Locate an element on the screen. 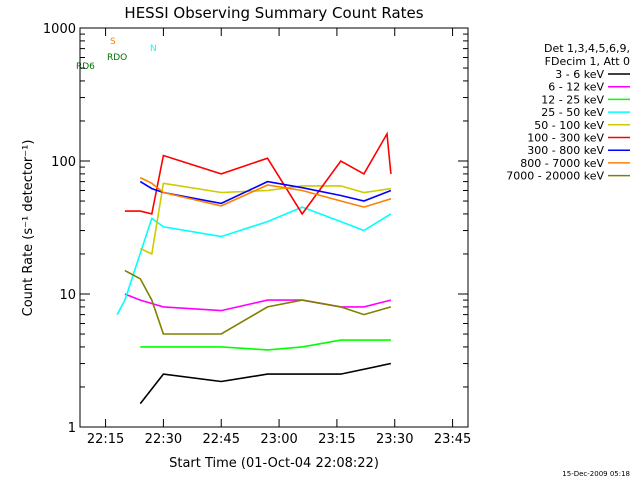 The image size is (640, 480). x-tick-label-0: 22:15 is located at coordinates (105, 439).